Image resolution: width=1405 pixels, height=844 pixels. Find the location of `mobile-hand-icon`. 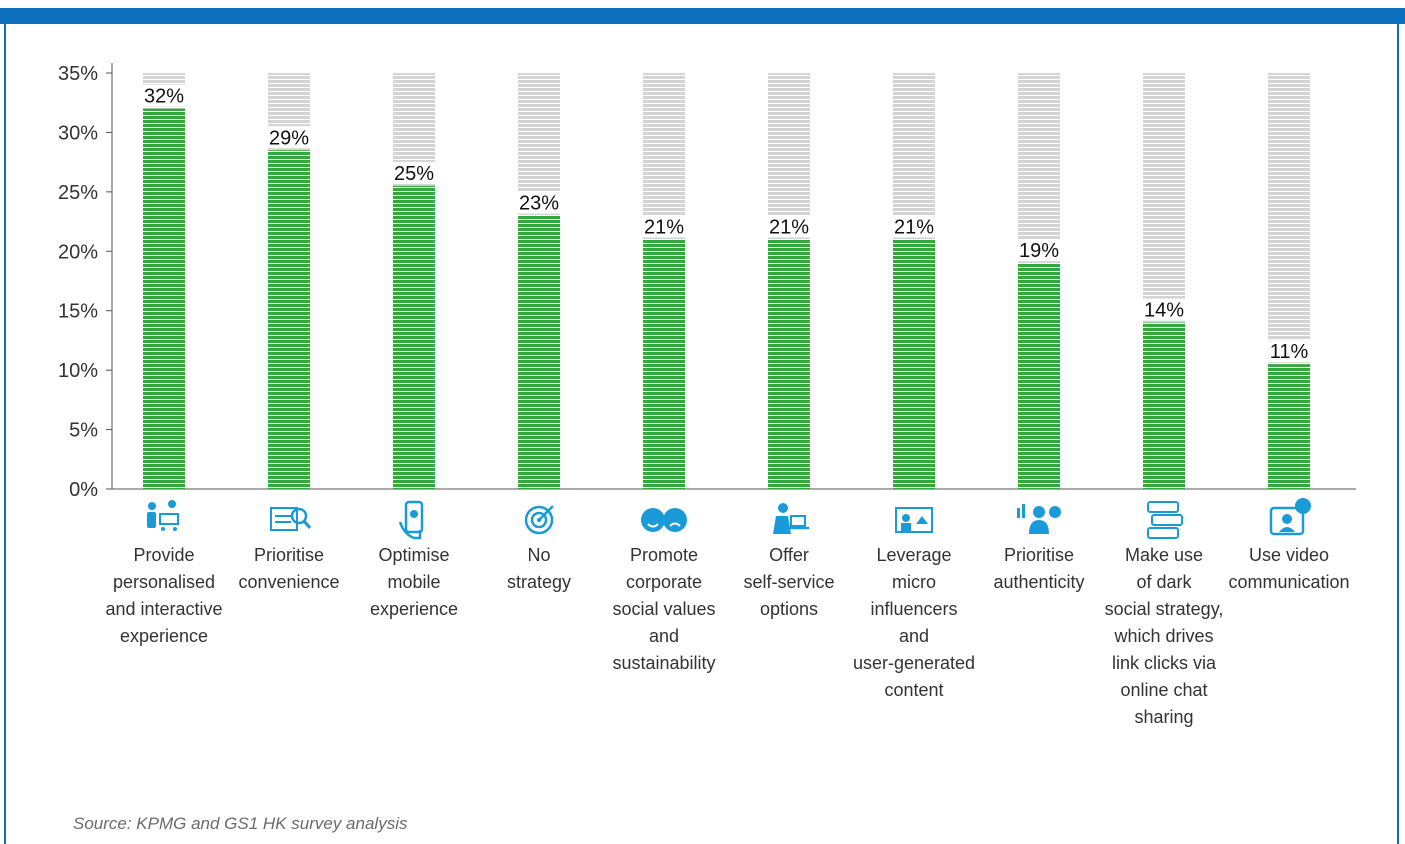

mobile-hand-icon is located at coordinates (411, 520).